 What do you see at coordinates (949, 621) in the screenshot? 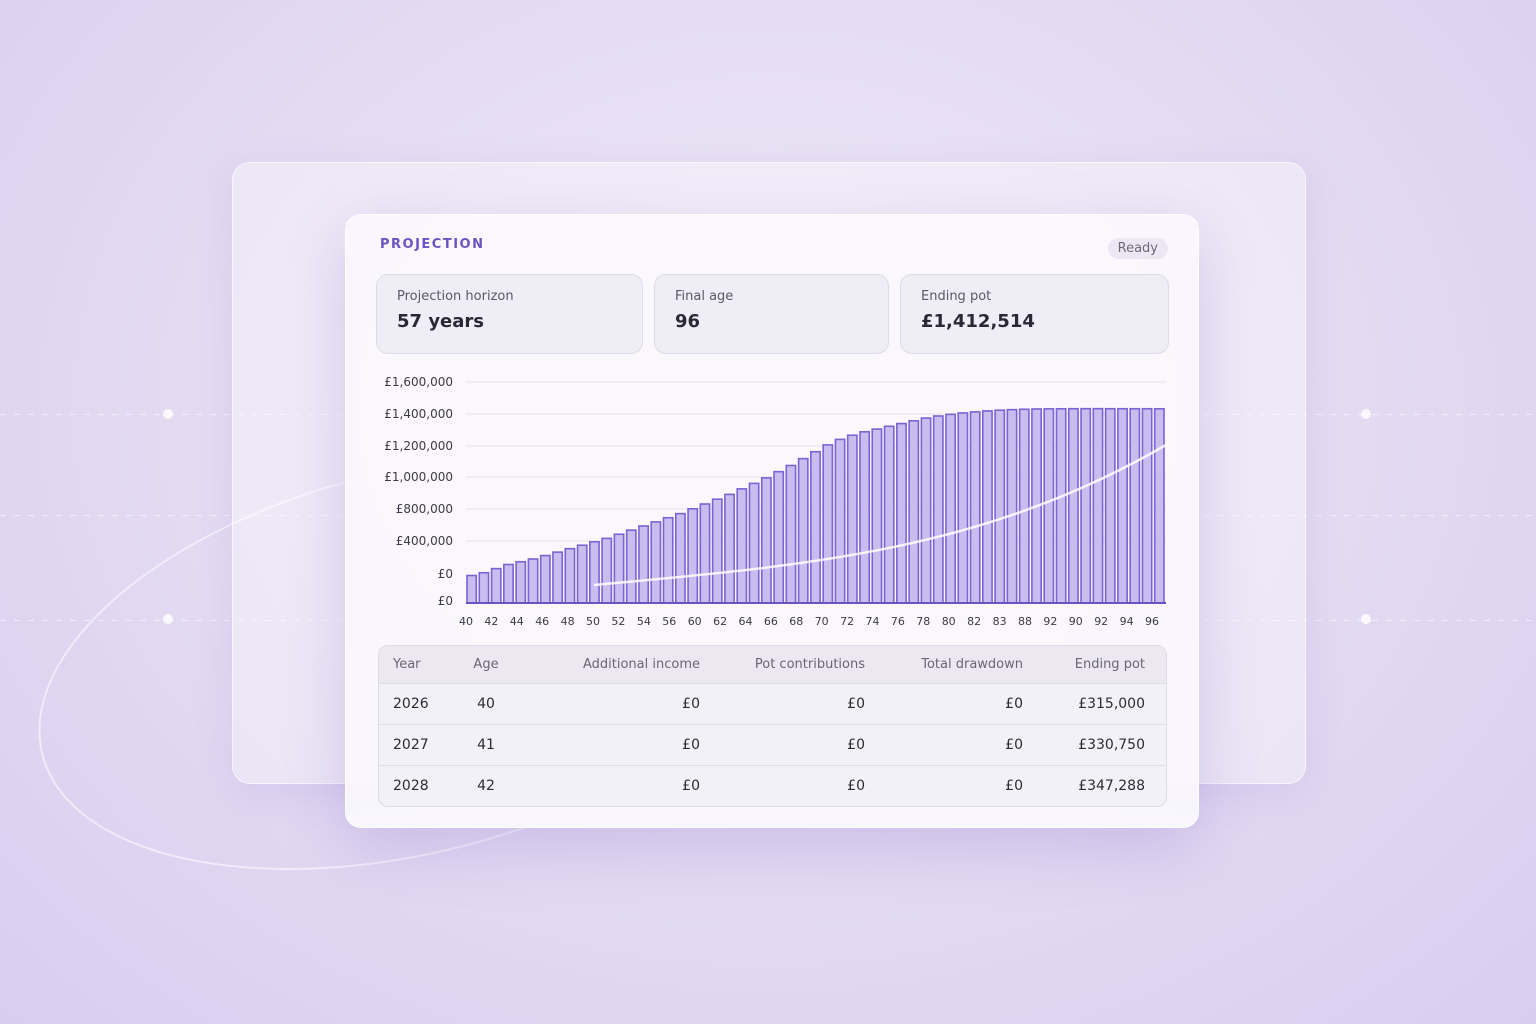
I see `x-tick-label: 80` at bounding box center [949, 621].